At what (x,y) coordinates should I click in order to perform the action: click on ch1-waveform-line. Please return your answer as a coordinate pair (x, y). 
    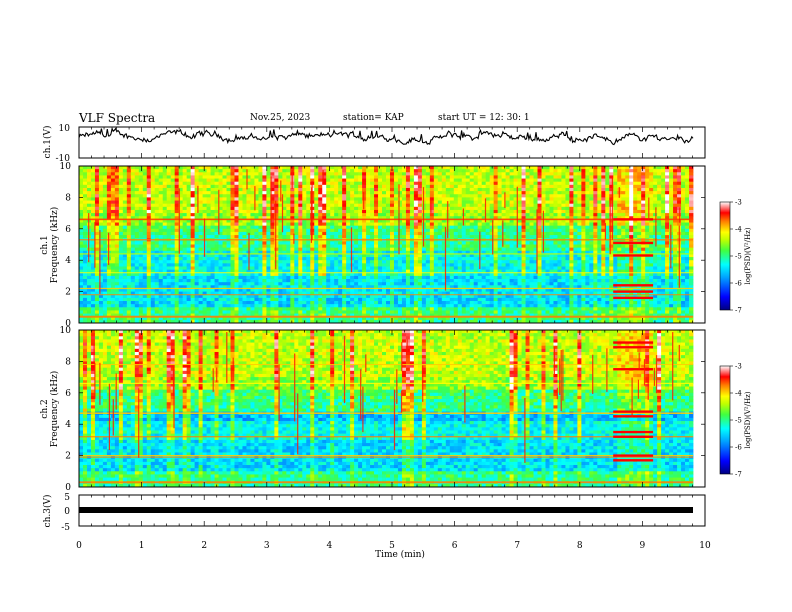
    Looking at the image, I should click on (386, 136).